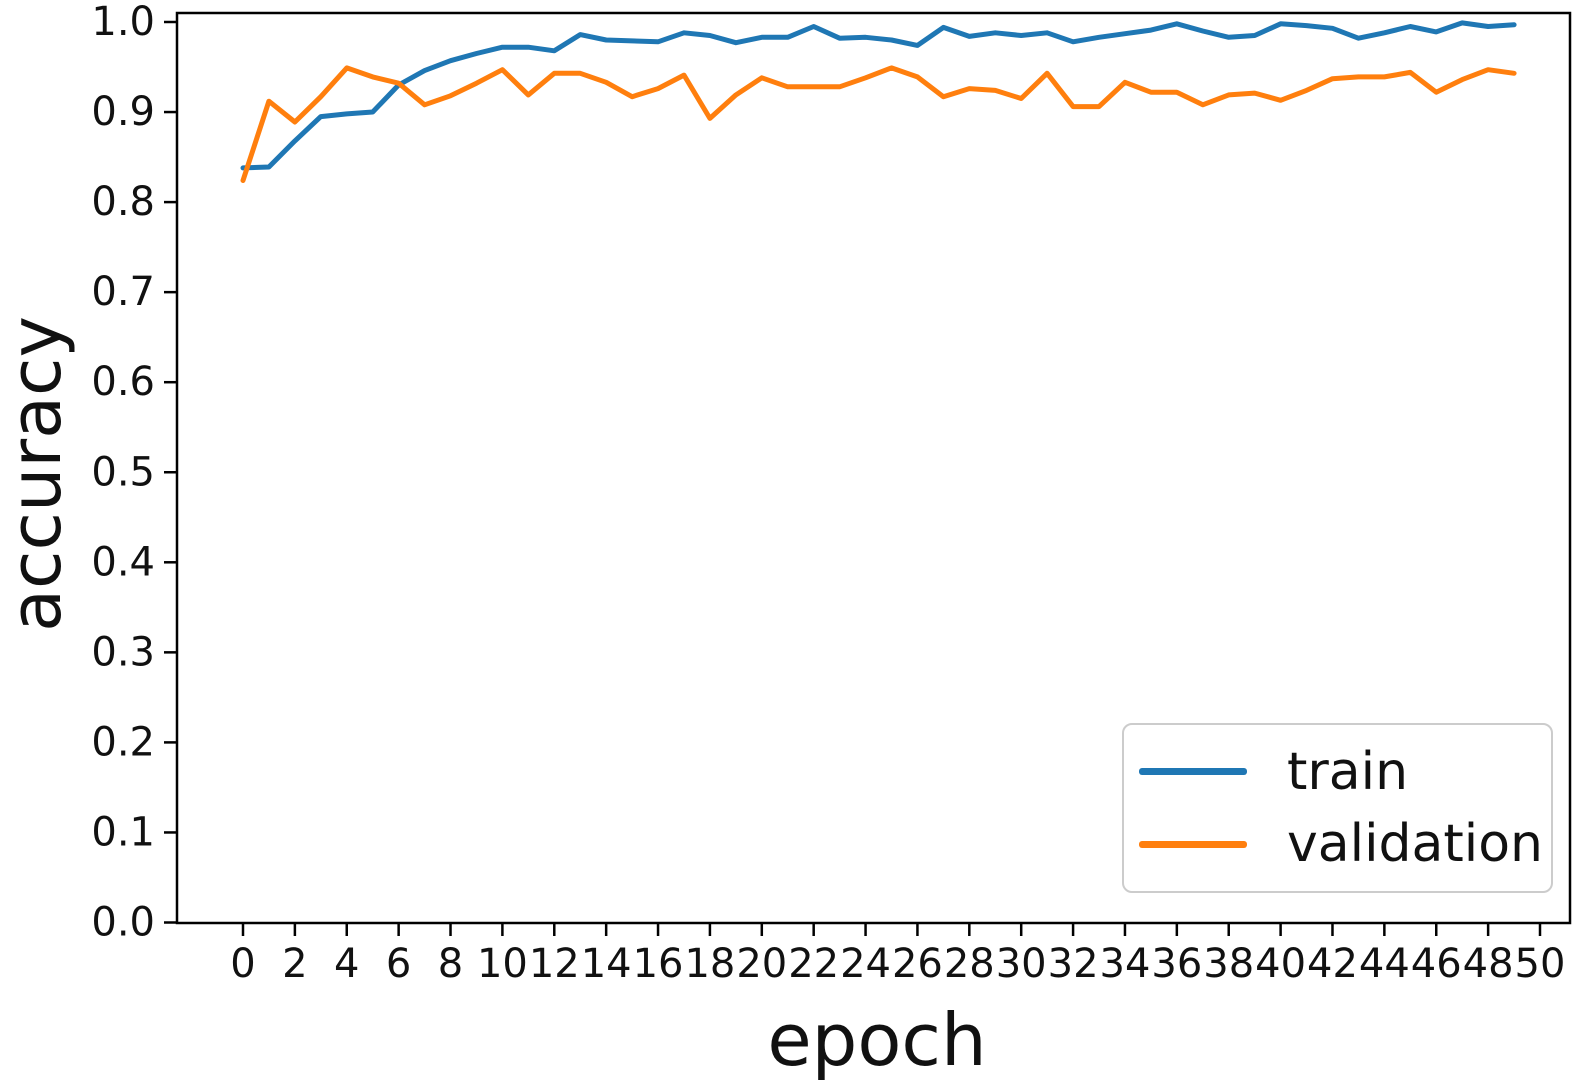 The height and width of the screenshot is (1091, 1586). I want to click on x-tick-label: 32, so click(1073, 964).